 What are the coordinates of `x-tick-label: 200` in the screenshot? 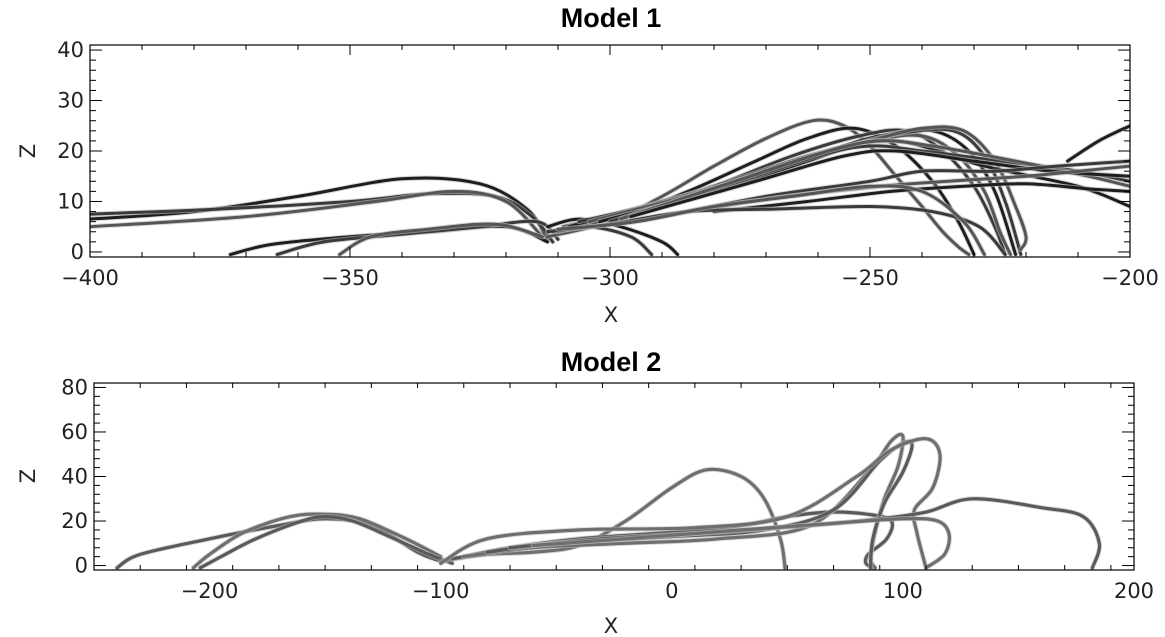 It's located at (1134, 591).